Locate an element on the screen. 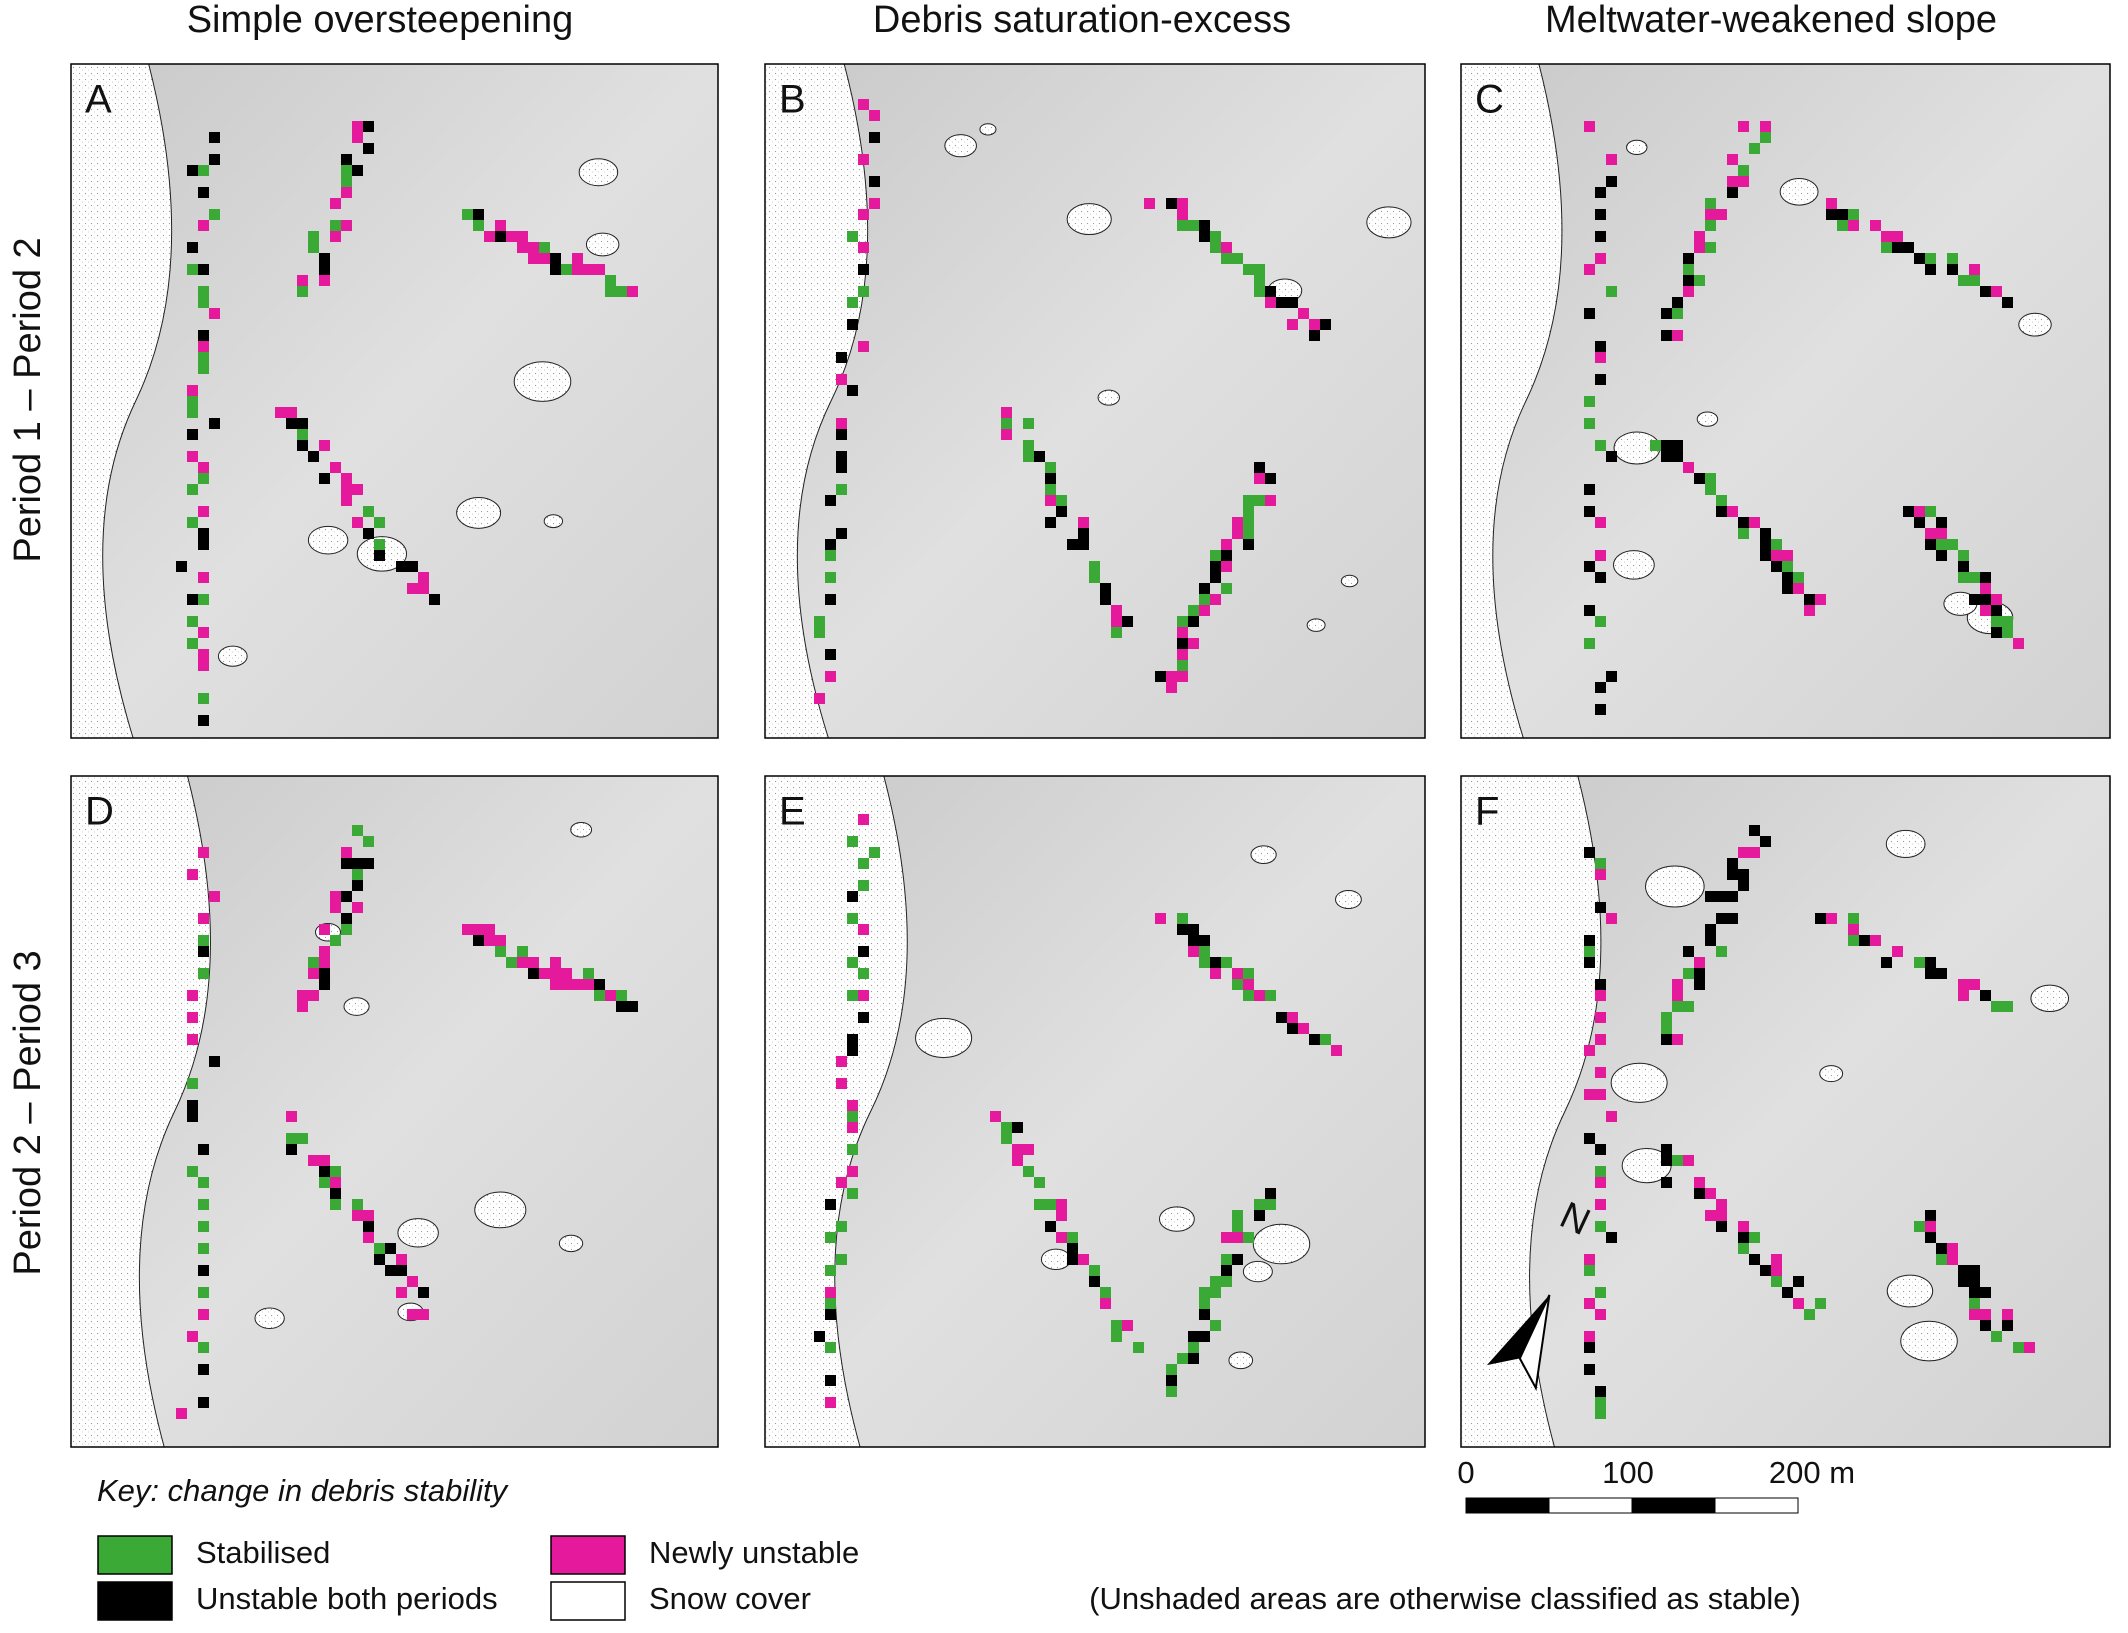  row-label: Period 1 – Period 2 is located at coordinates (28, 399).